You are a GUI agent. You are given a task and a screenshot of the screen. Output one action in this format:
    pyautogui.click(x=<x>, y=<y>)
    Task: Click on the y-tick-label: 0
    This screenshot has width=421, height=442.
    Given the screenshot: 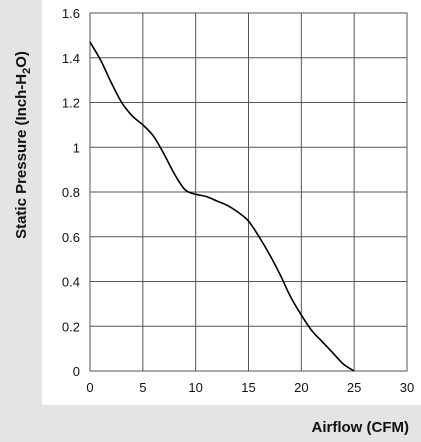 What is the action you would take?
    pyautogui.click(x=76, y=371)
    